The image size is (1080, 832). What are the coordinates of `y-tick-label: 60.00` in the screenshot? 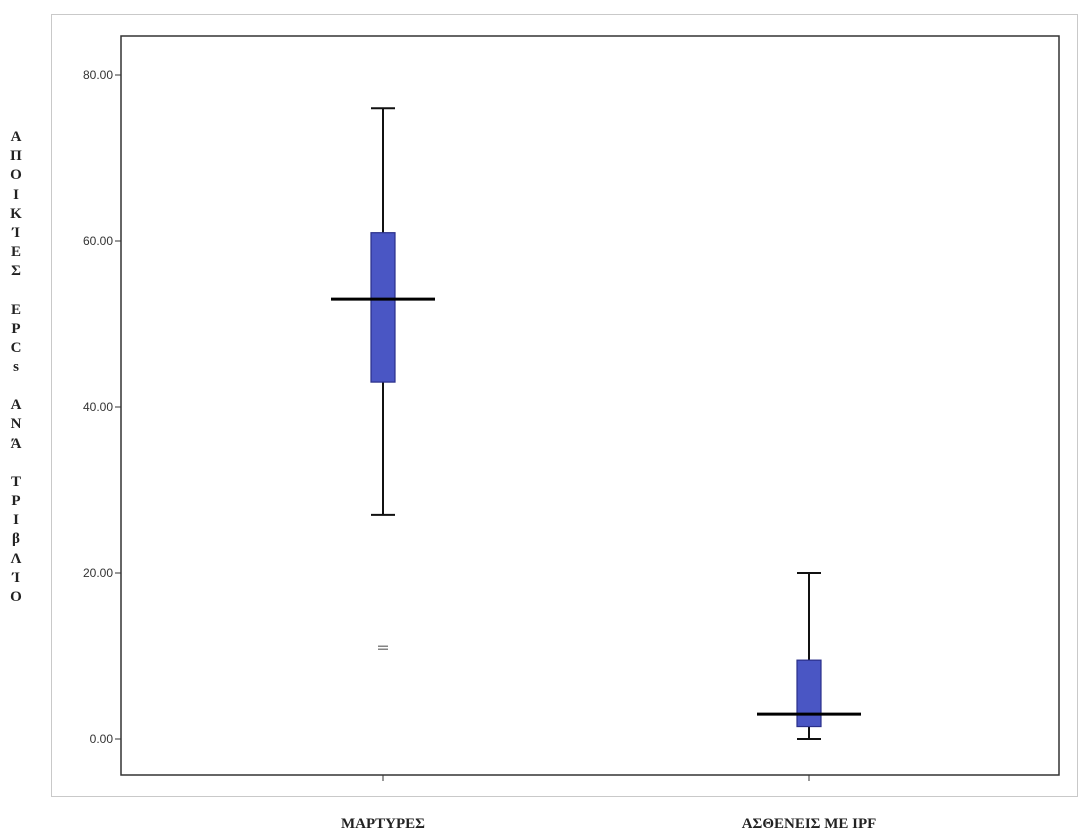 It's located at (98, 241).